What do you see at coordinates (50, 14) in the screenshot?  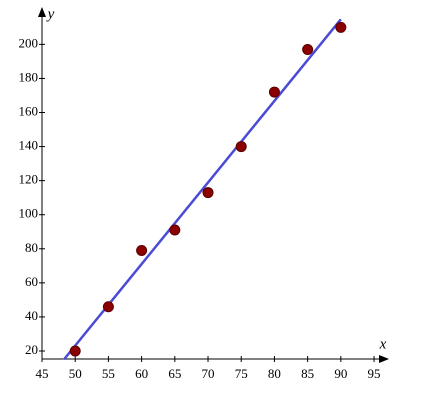 I see `y-axis-title: y` at bounding box center [50, 14].